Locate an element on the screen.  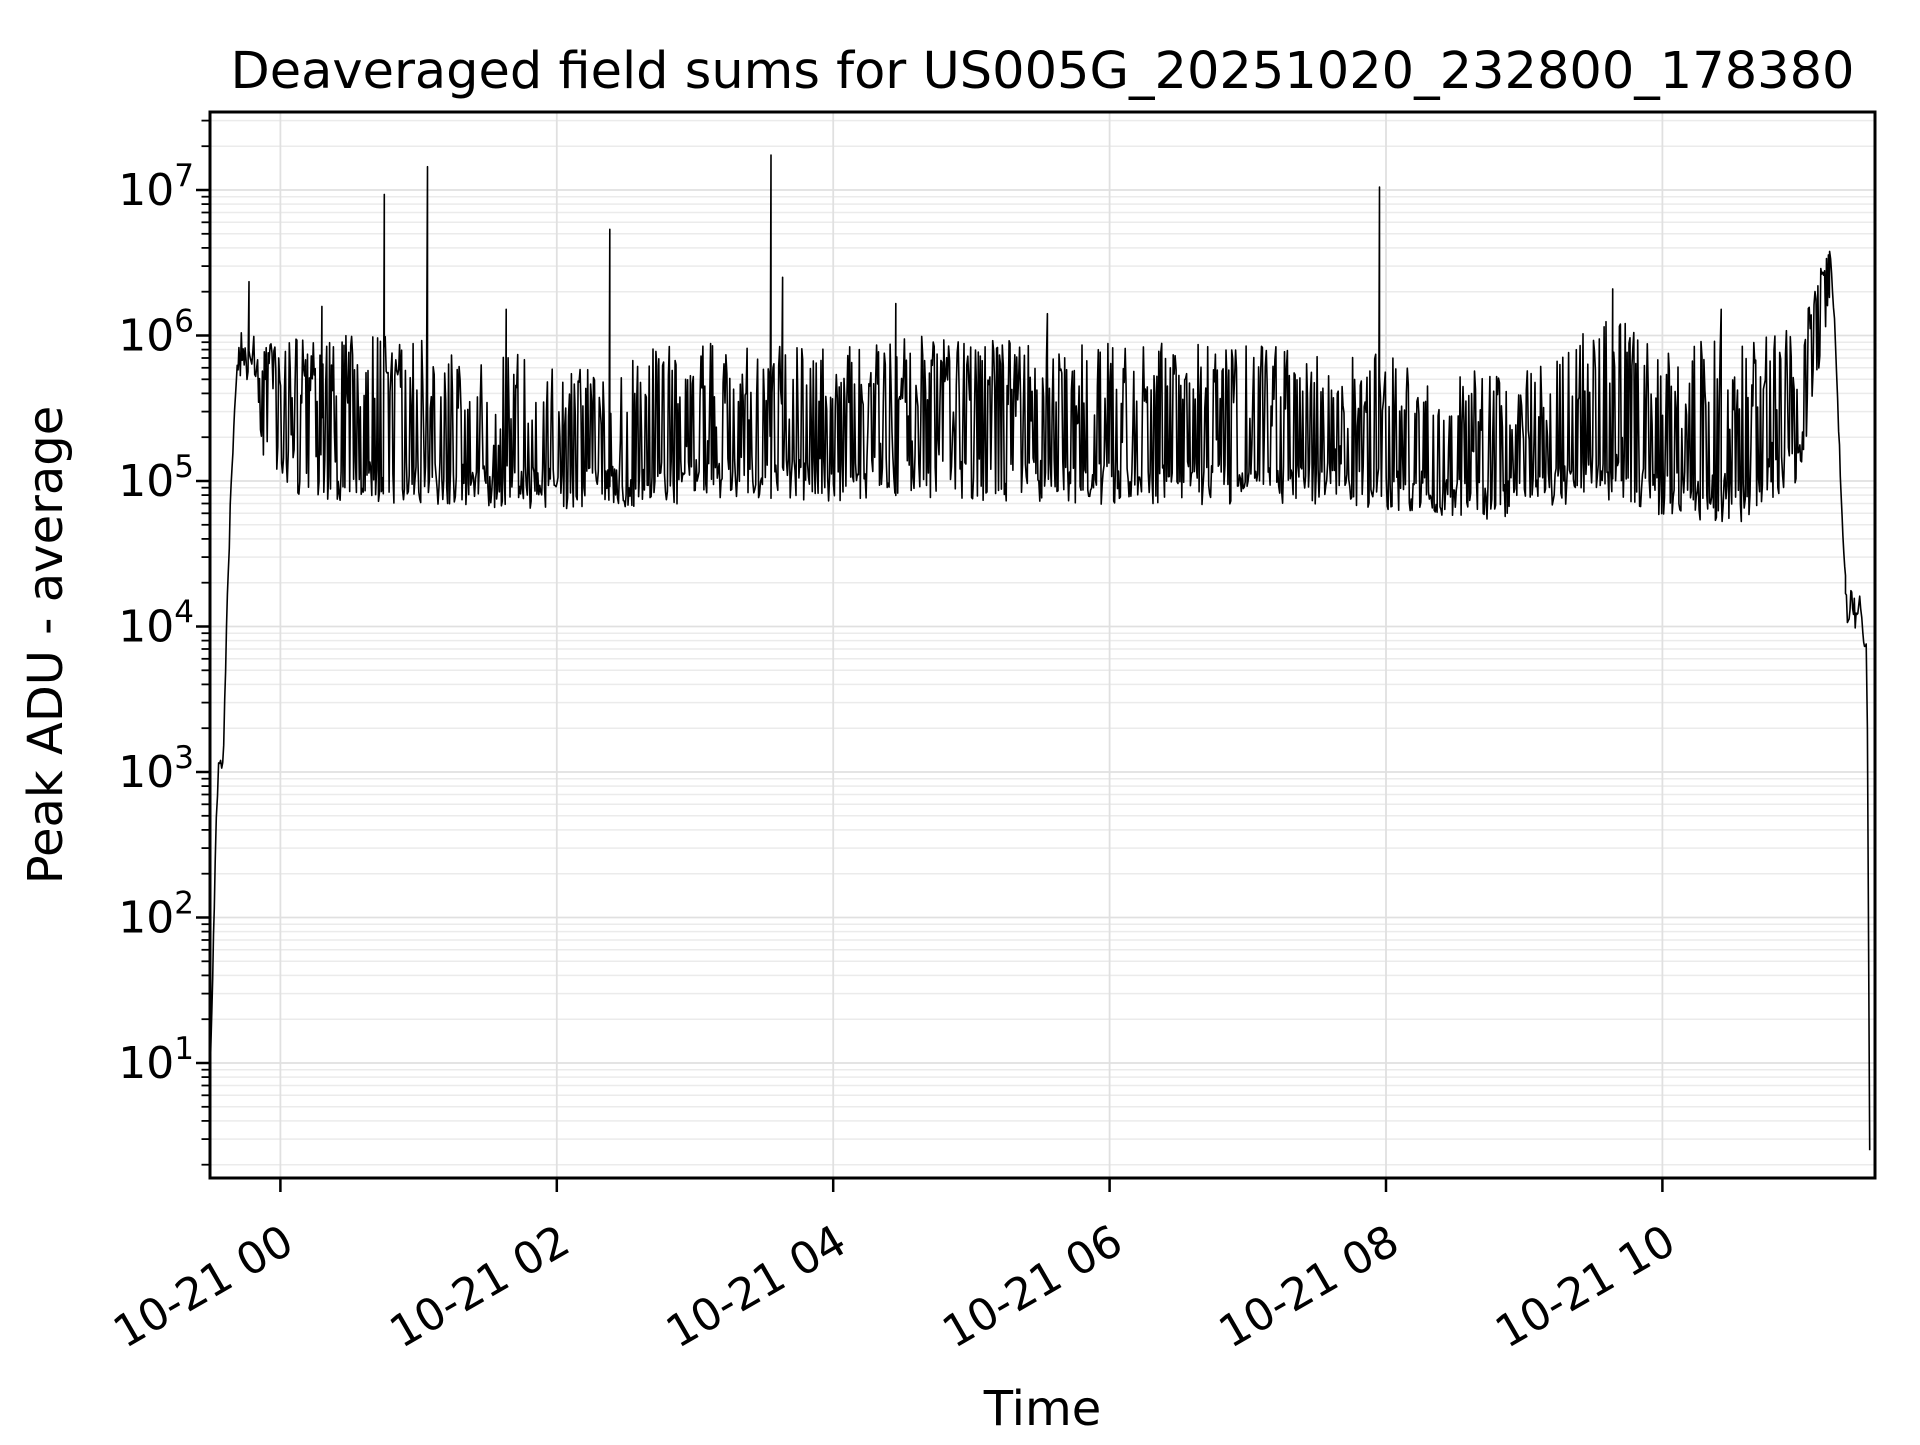
y-tick-exponent: 5 is located at coordinates (184, 467).